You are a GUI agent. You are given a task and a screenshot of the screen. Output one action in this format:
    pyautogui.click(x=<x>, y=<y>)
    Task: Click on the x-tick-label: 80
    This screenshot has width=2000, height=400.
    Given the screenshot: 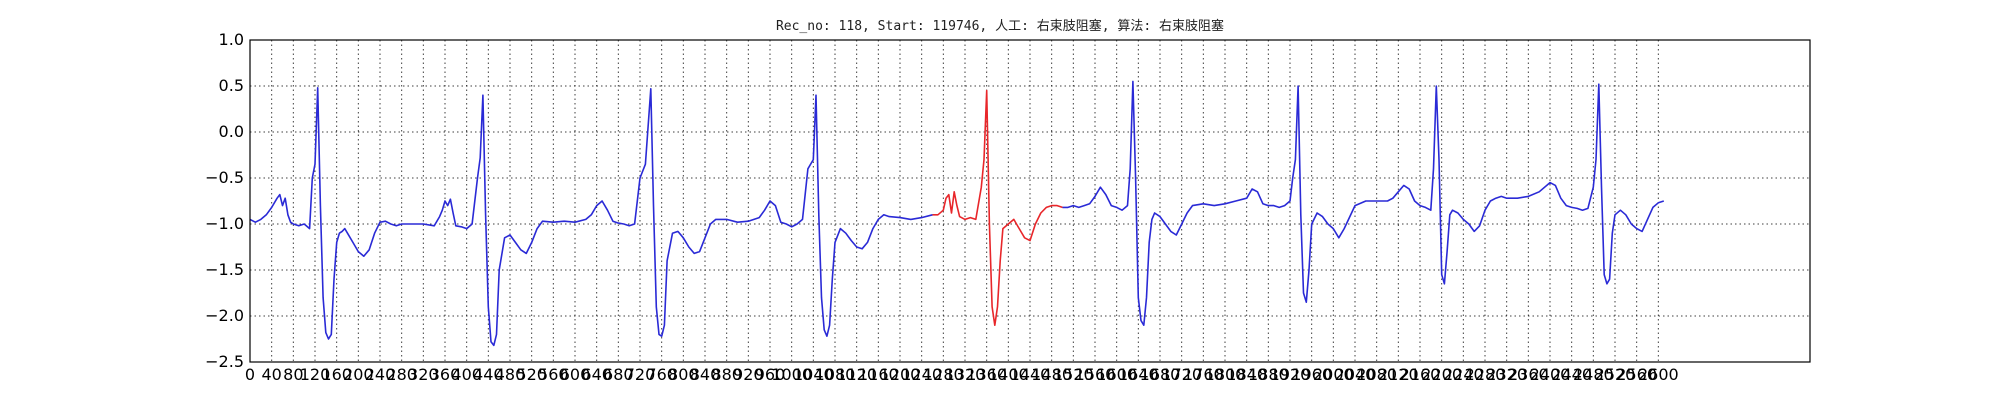 What is the action you would take?
    pyautogui.click(x=293, y=374)
    